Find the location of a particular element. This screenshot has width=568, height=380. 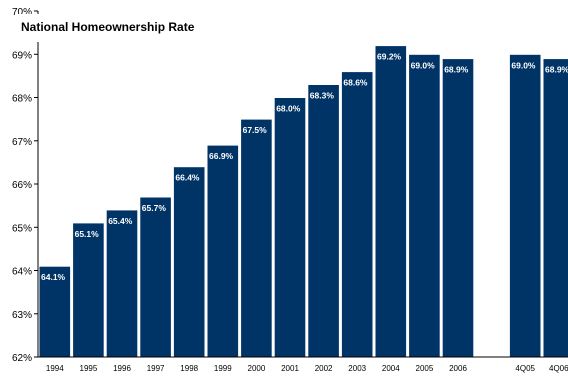

bar-value-label: 66.4% is located at coordinates (187, 178).